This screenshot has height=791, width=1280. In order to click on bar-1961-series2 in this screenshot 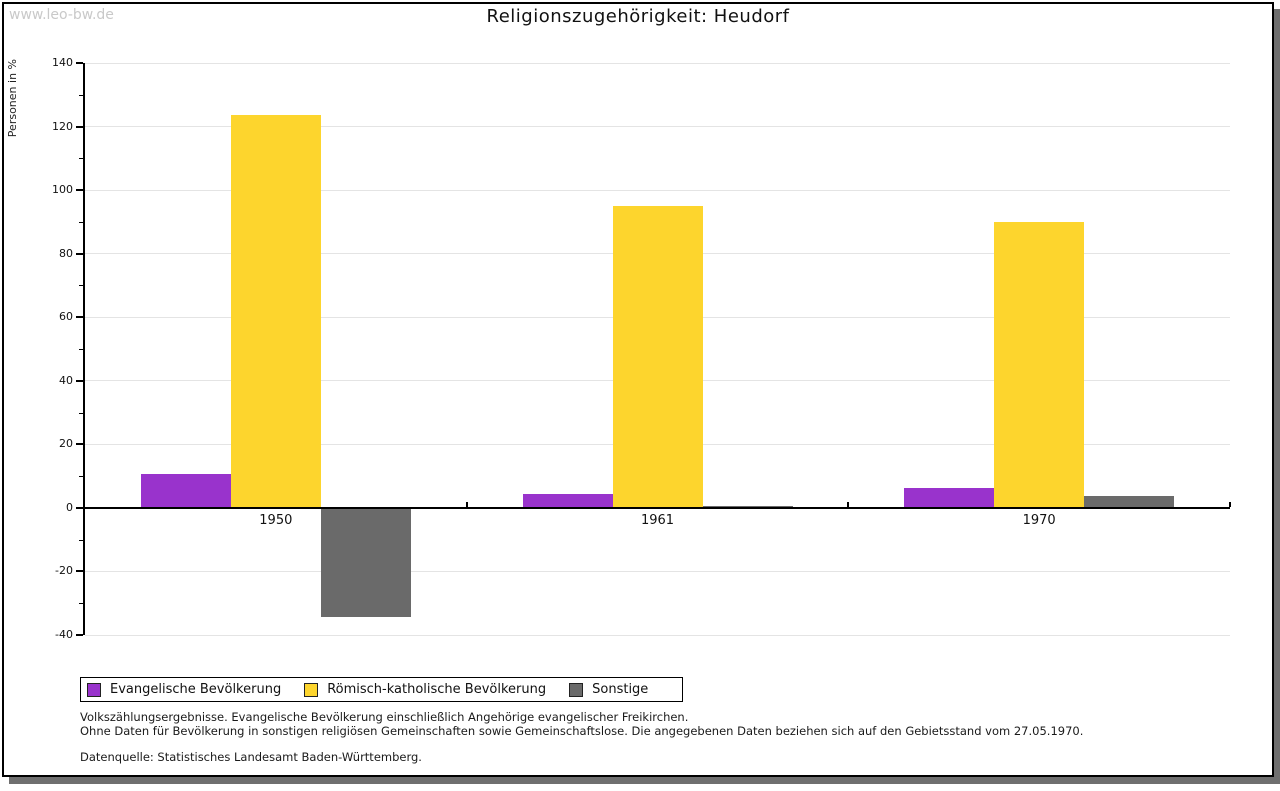, I will do `click(747, 507)`.